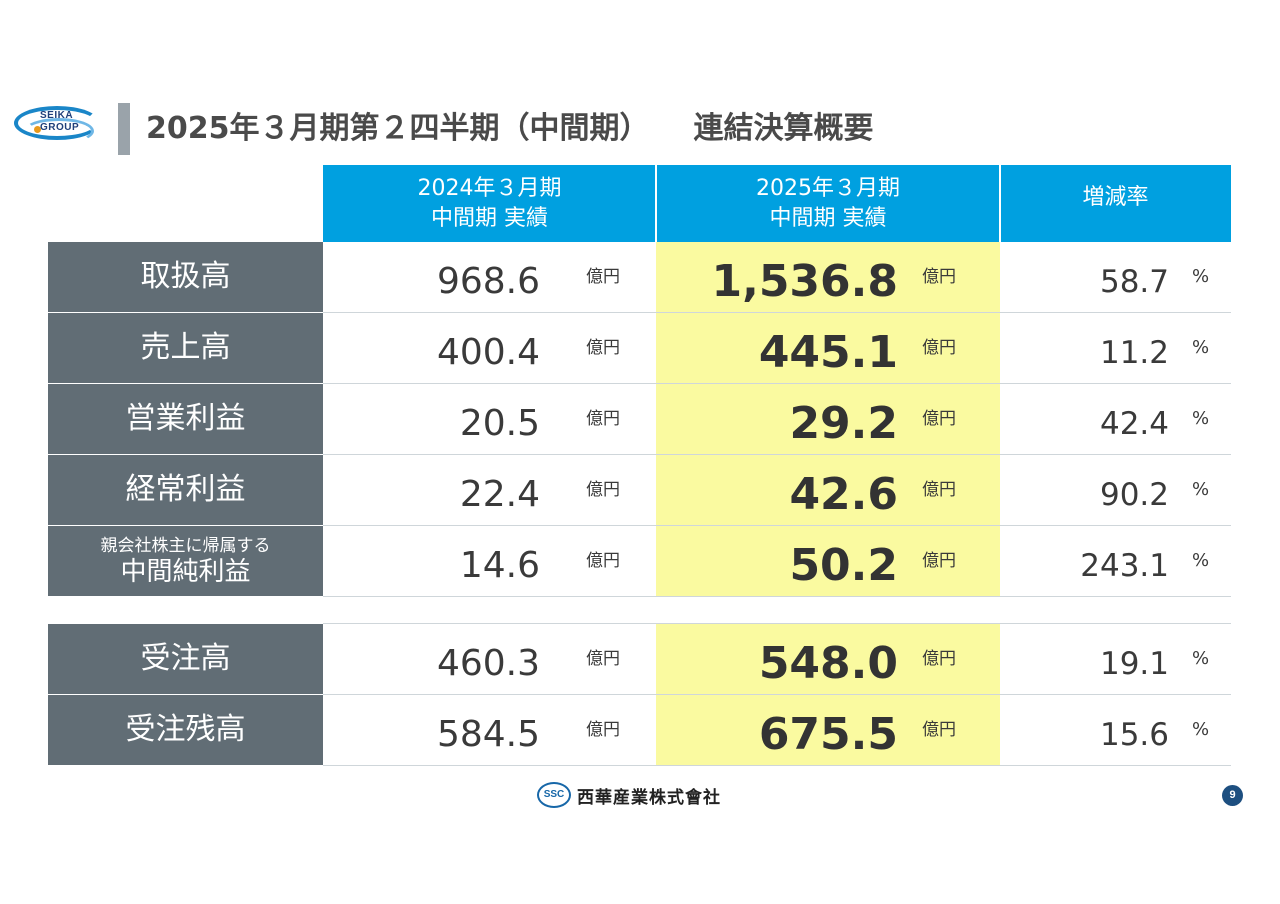  Describe the element at coordinates (639, 348) in the screenshot. I see `table-row: 売上高 400.4 億円 445.1 億円 11.2%` at that location.